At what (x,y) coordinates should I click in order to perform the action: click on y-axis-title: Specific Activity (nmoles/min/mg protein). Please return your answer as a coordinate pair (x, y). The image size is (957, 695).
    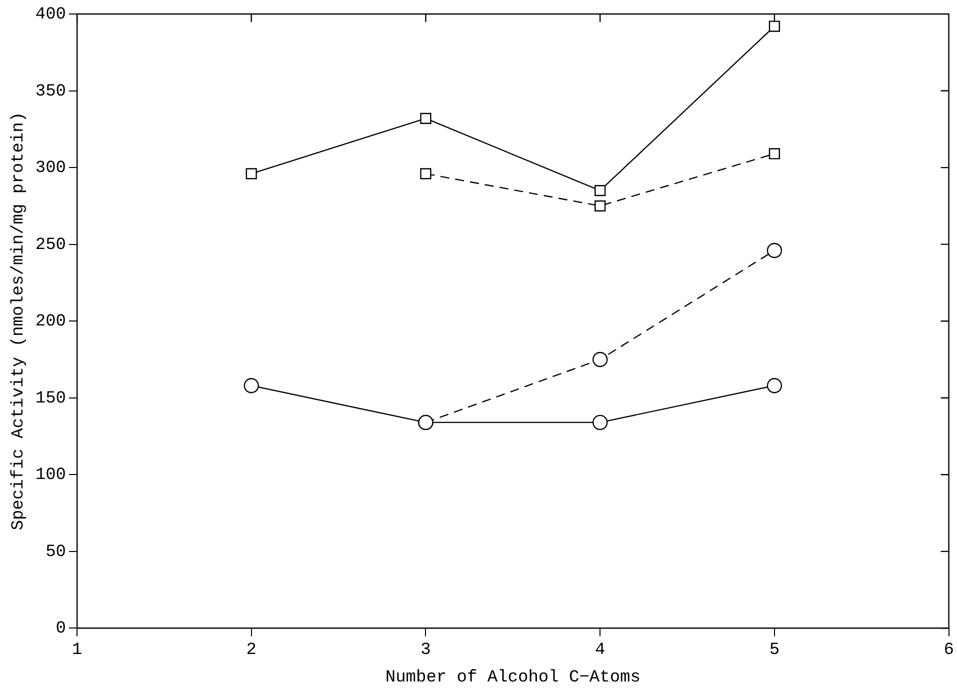
    Looking at the image, I should click on (19, 321).